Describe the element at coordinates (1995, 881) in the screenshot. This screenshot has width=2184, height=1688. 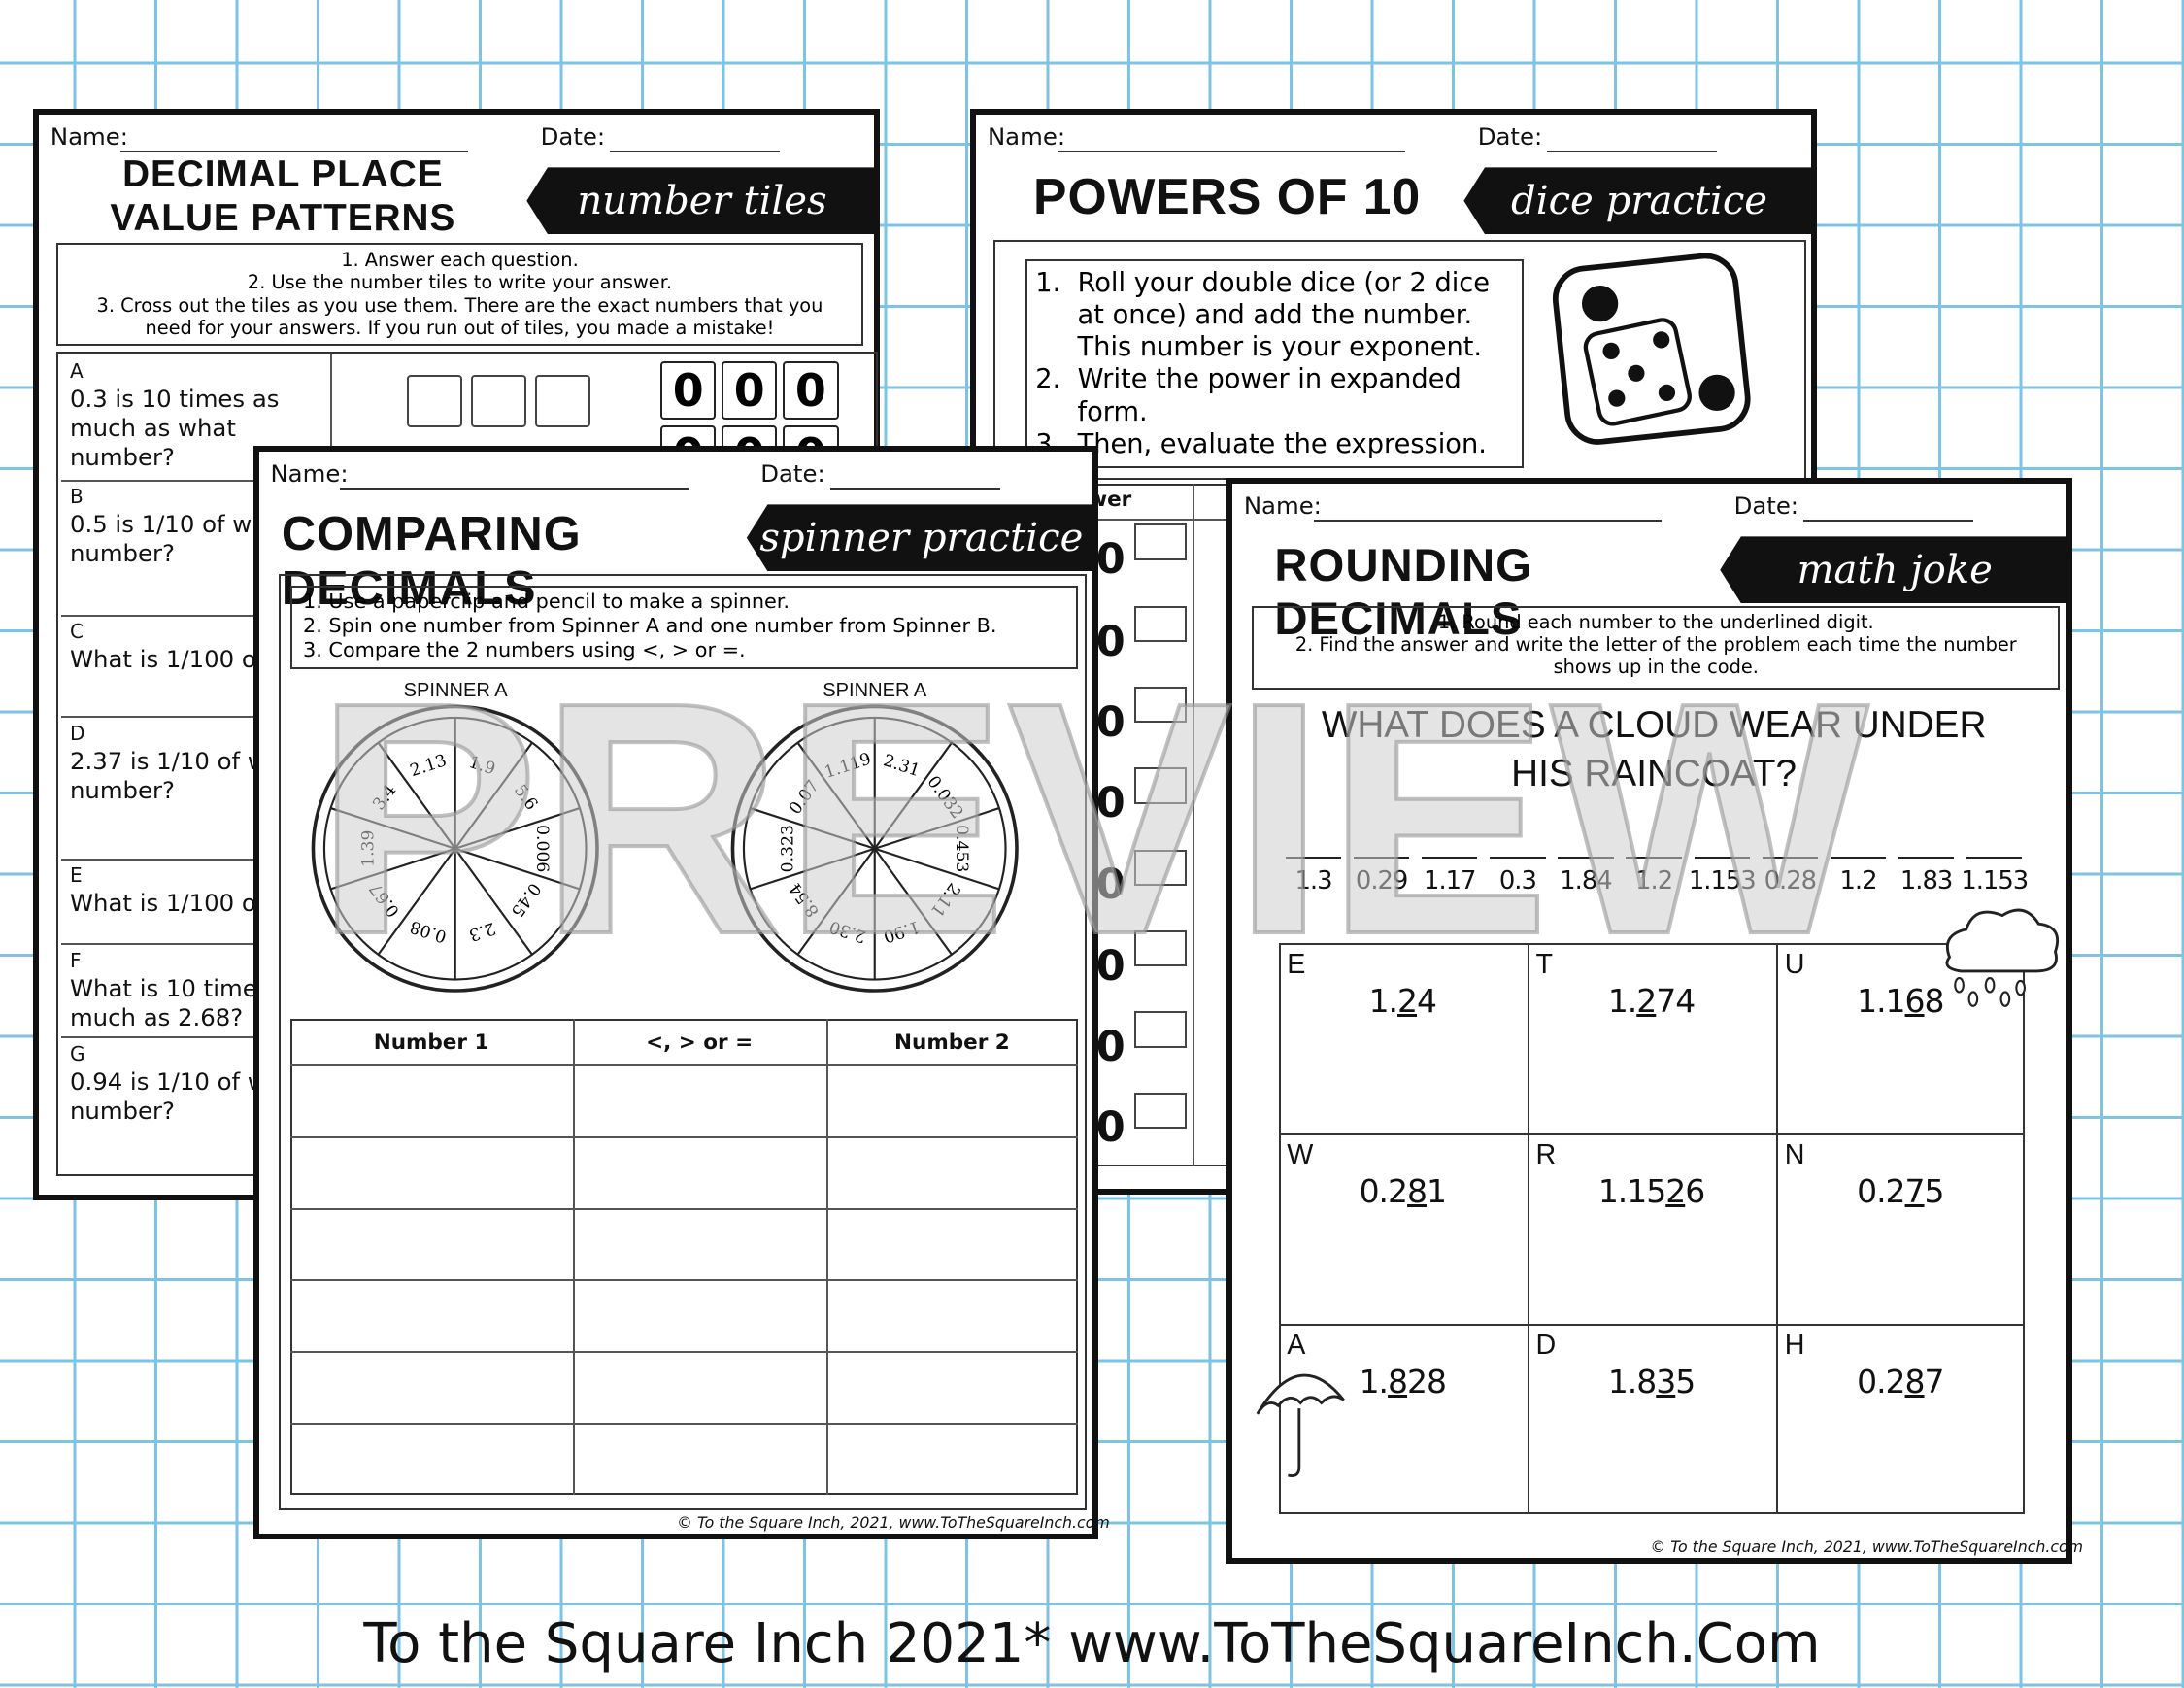
I see `code-number: 1.153` at that location.